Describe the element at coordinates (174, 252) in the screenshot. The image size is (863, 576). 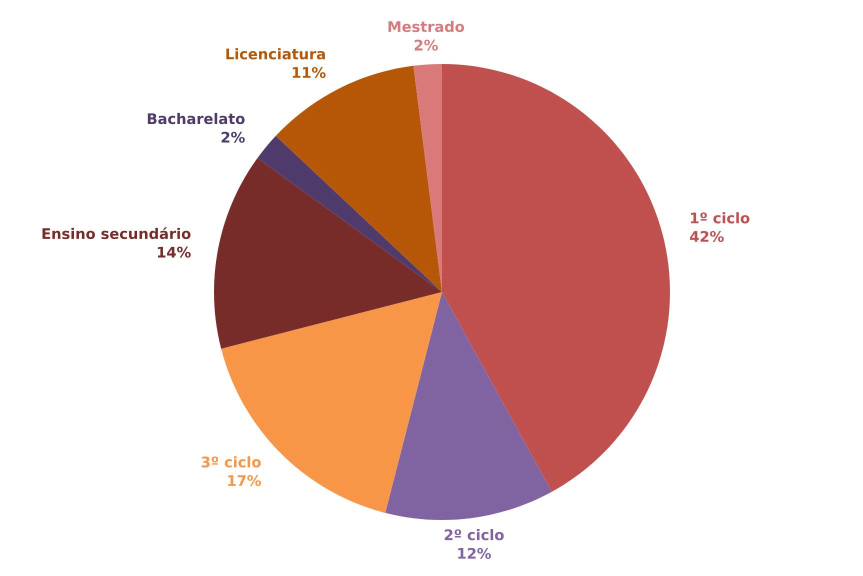
I see `data-label: 14%` at that location.